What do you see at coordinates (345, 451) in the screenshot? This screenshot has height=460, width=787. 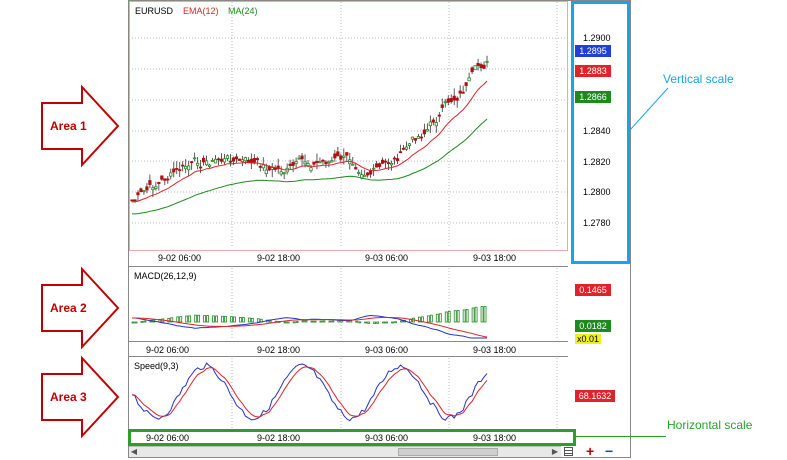 I see `horizontal-scrollbar` at bounding box center [345, 451].